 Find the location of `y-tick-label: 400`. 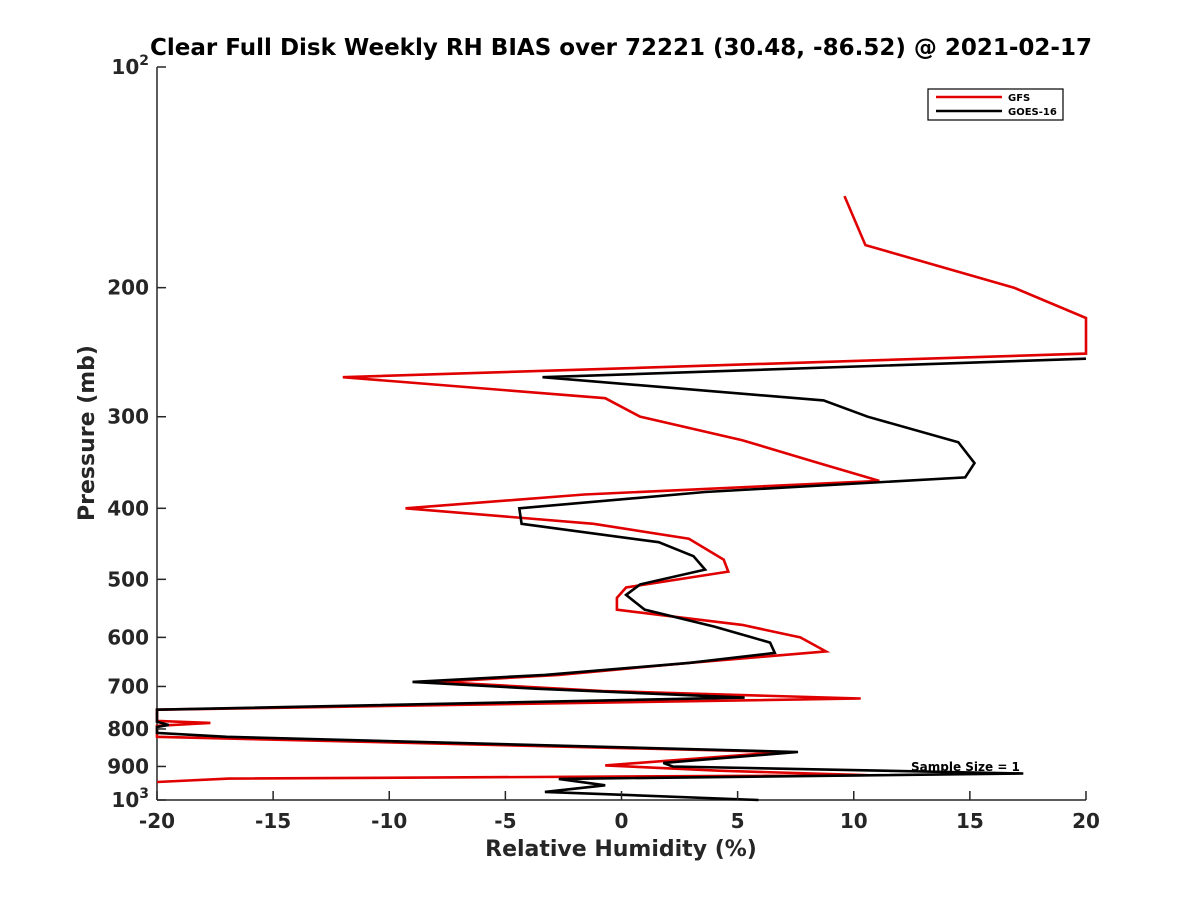

y-tick-label: 400 is located at coordinates (128, 508).